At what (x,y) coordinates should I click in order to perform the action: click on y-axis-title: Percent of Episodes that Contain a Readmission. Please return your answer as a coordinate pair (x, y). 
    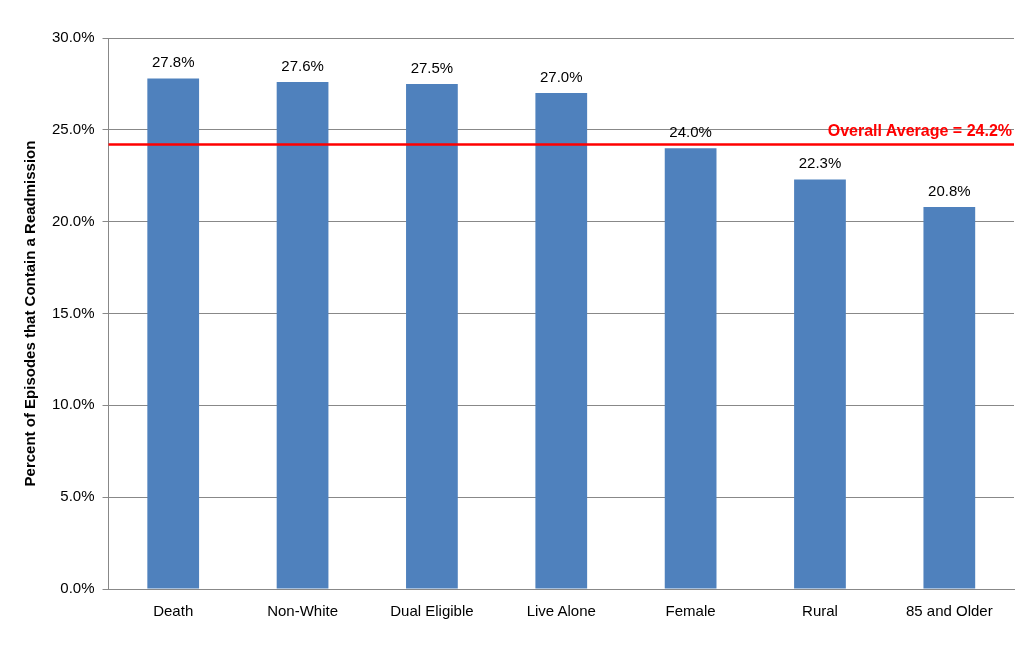
    Looking at the image, I should click on (30, 313).